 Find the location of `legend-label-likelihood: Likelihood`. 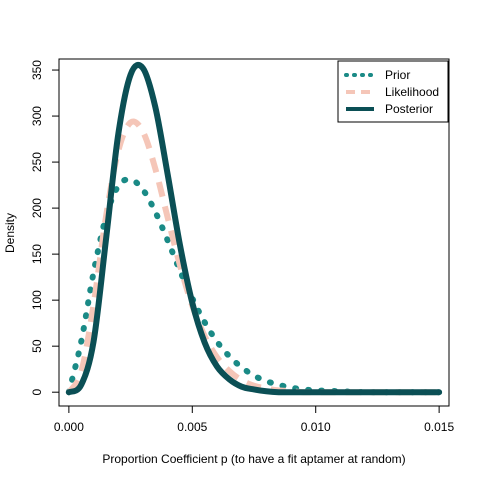

legend-label-likelihood: Likelihood is located at coordinates (412, 92).